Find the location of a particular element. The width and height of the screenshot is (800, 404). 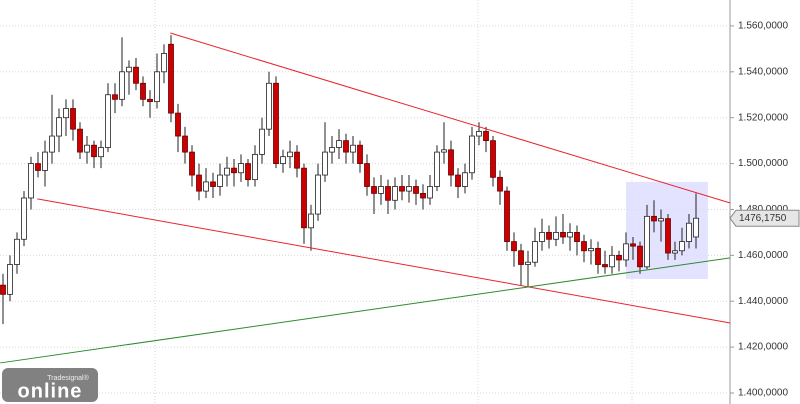

y-tick-label: 1.540,0000 is located at coordinates (763, 71).